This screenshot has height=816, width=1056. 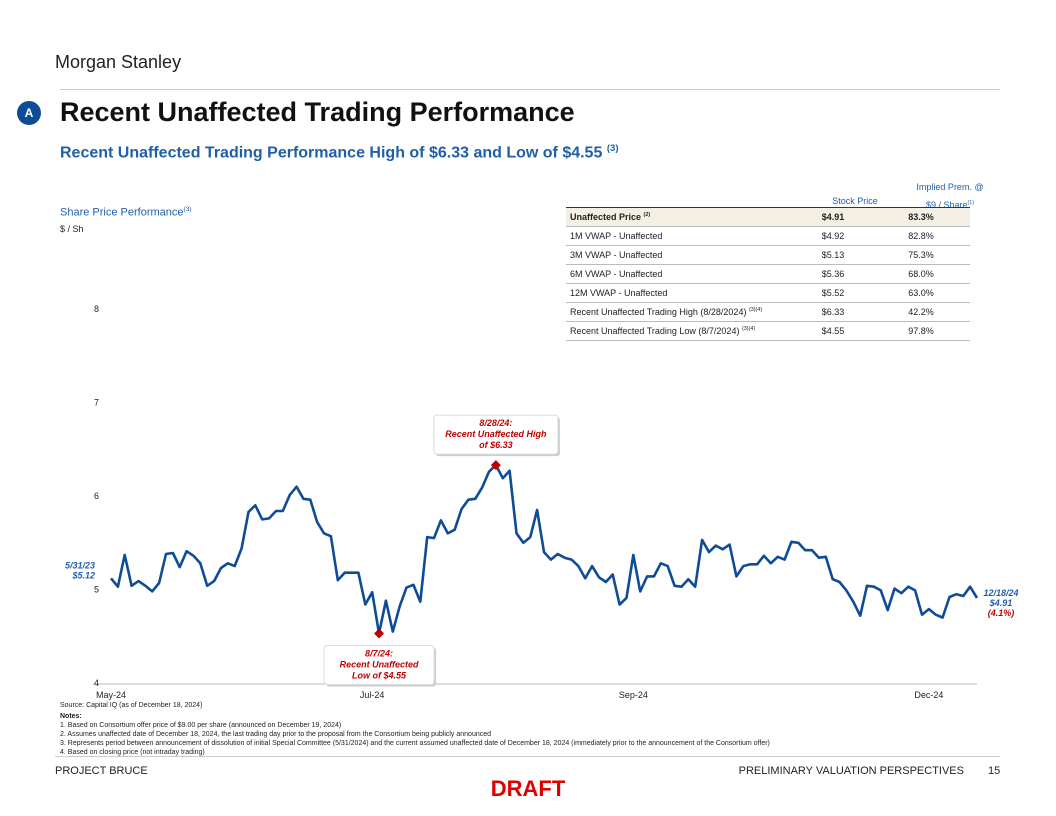 I want to click on premium-cell: 42.2%, so click(x=921, y=312).